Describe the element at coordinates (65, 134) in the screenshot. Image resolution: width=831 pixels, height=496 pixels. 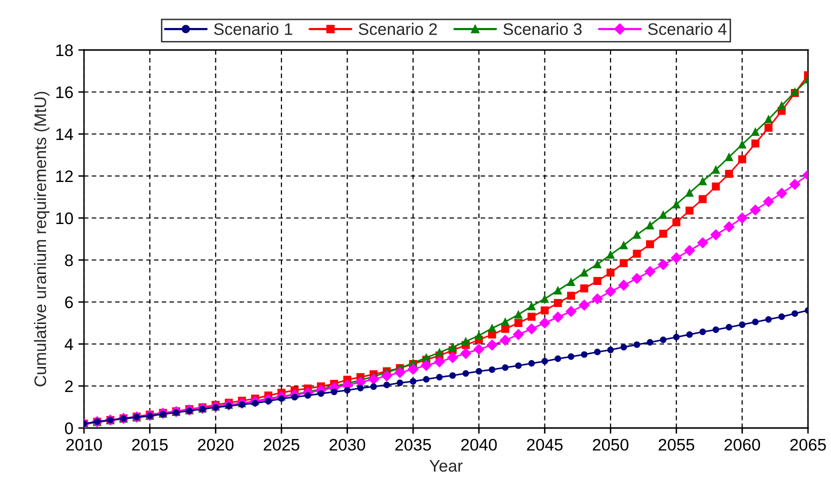
I see `y-tick-label: 14` at that location.